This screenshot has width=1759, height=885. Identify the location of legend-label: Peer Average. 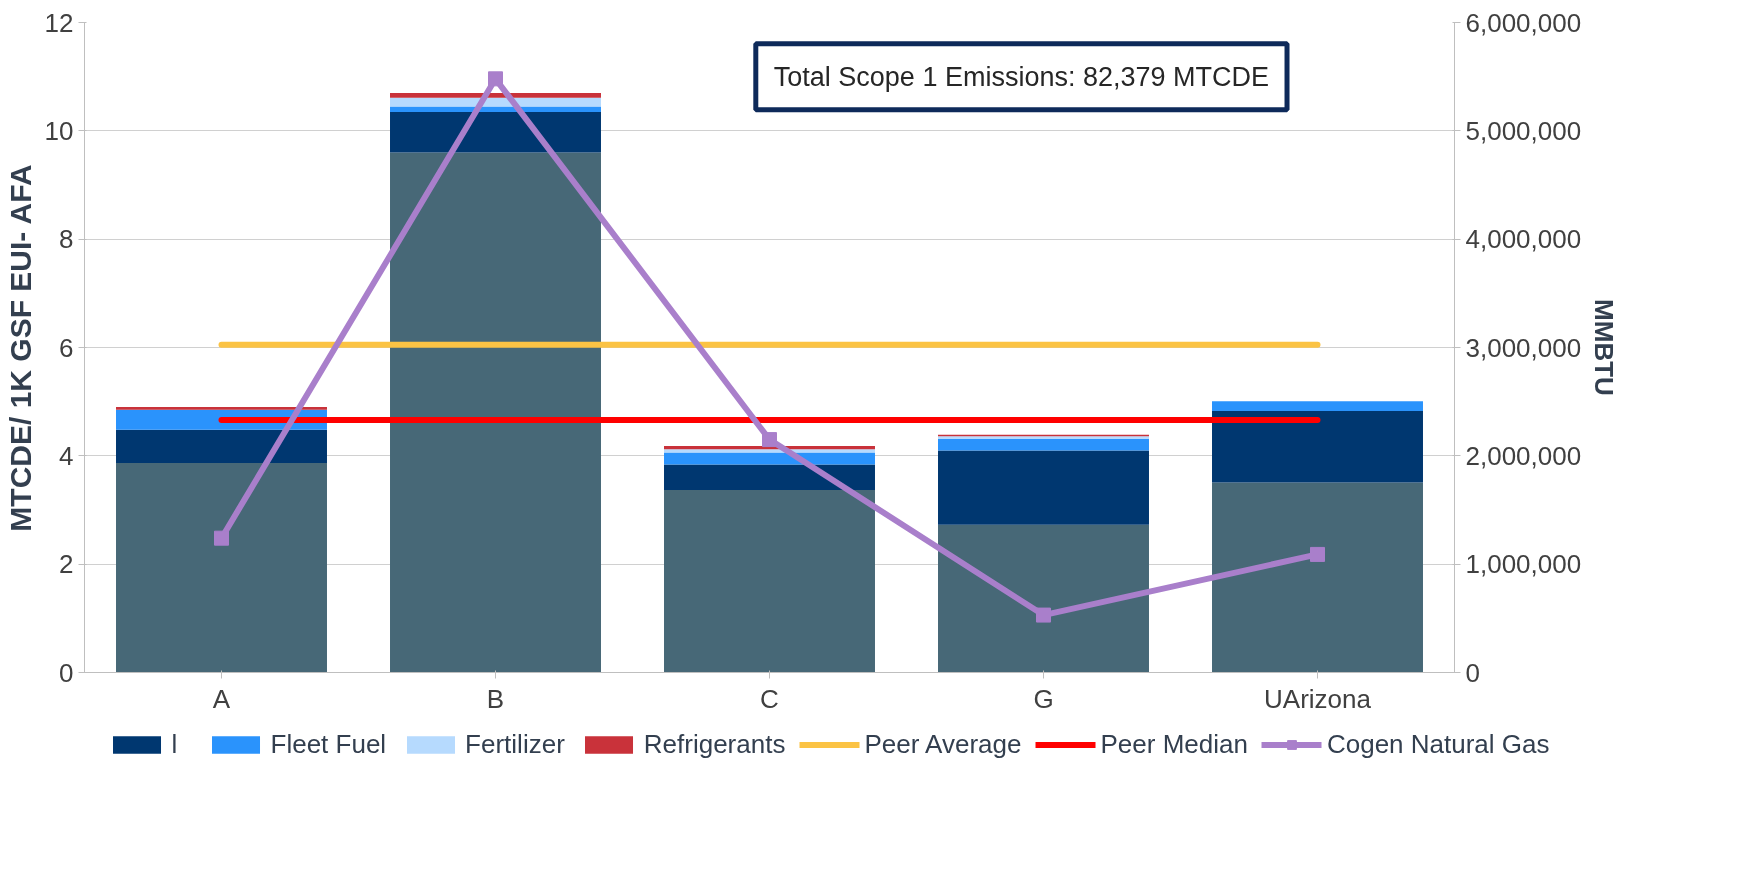
(943, 744).